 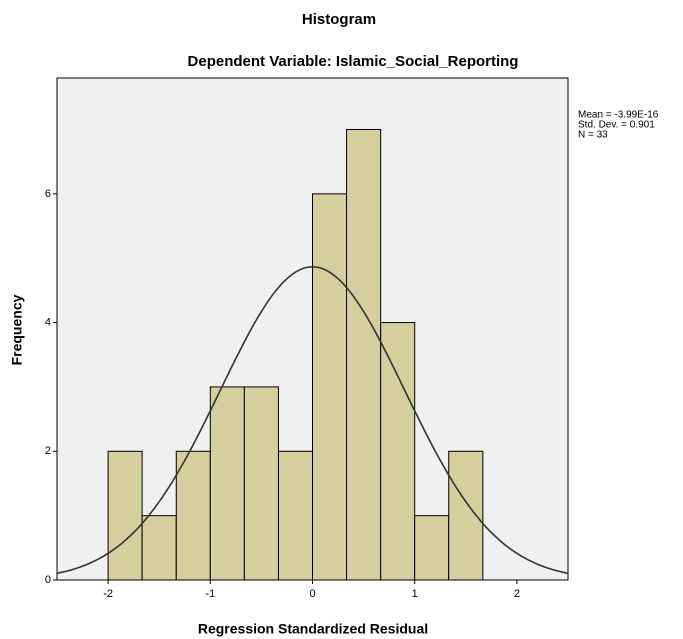 What do you see at coordinates (313, 629) in the screenshot?
I see `x-axis-label: Regression Standardized Residual` at bounding box center [313, 629].